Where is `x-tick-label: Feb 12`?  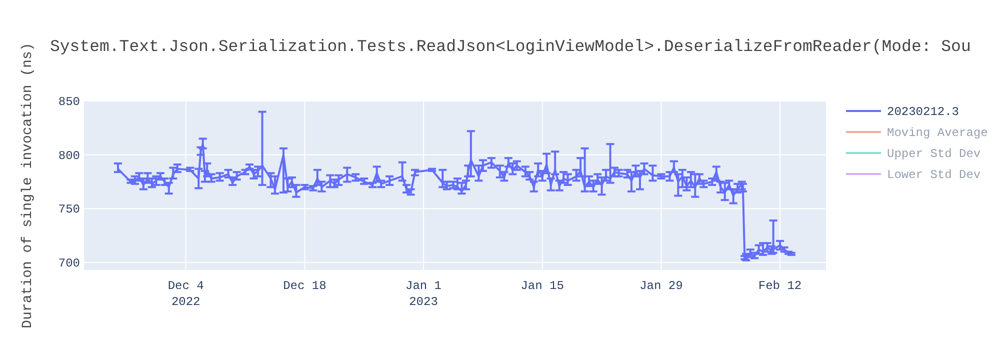 x-tick-label: Feb 12 is located at coordinates (780, 286).